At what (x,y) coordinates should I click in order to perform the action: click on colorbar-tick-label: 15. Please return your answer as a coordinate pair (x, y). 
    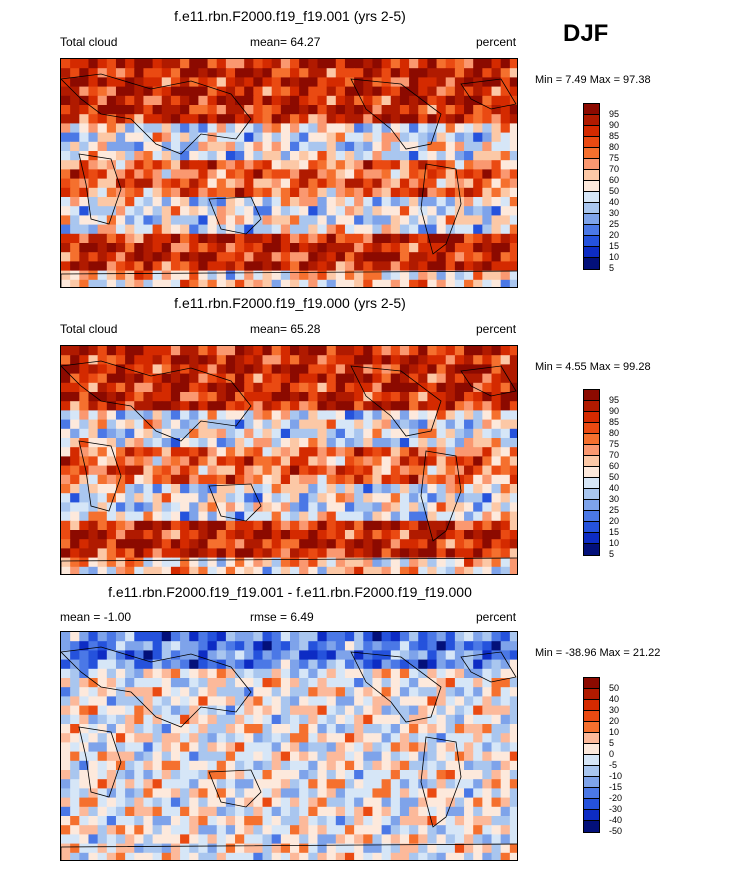
    Looking at the image, I should click on (614, 532).